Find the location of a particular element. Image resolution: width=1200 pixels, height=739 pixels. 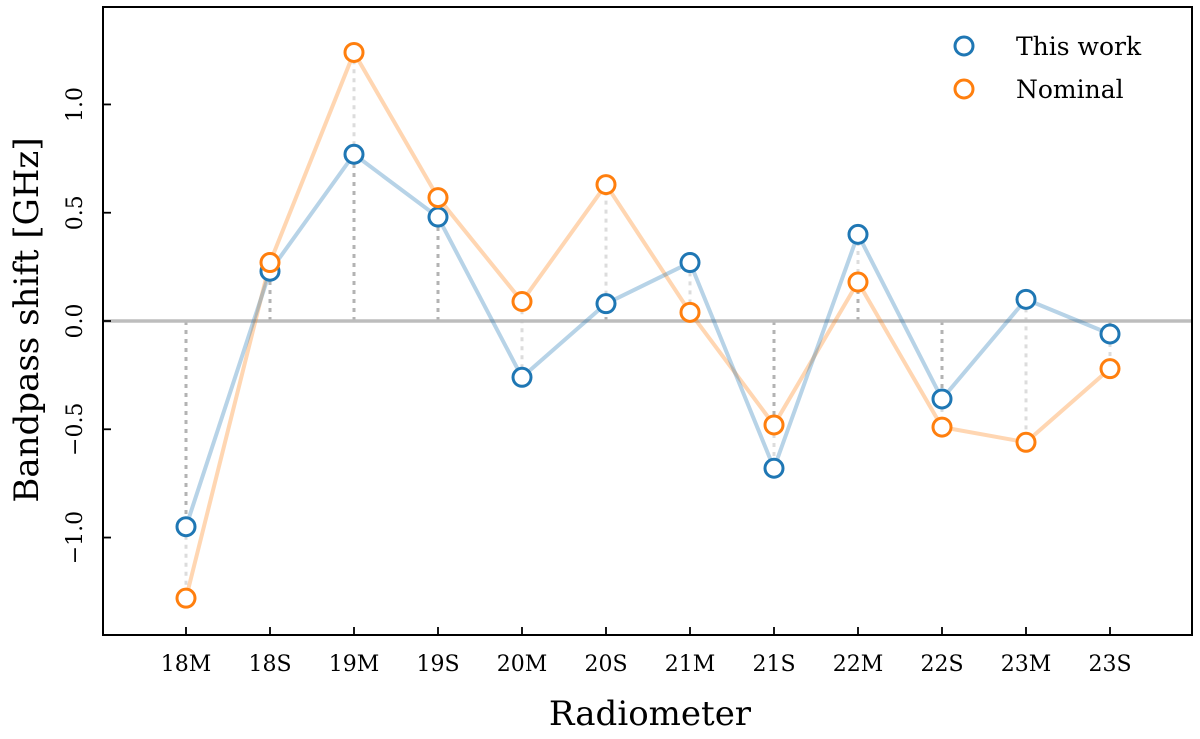

y-tick-label: −1.0 is located at coordinates (75, 537).